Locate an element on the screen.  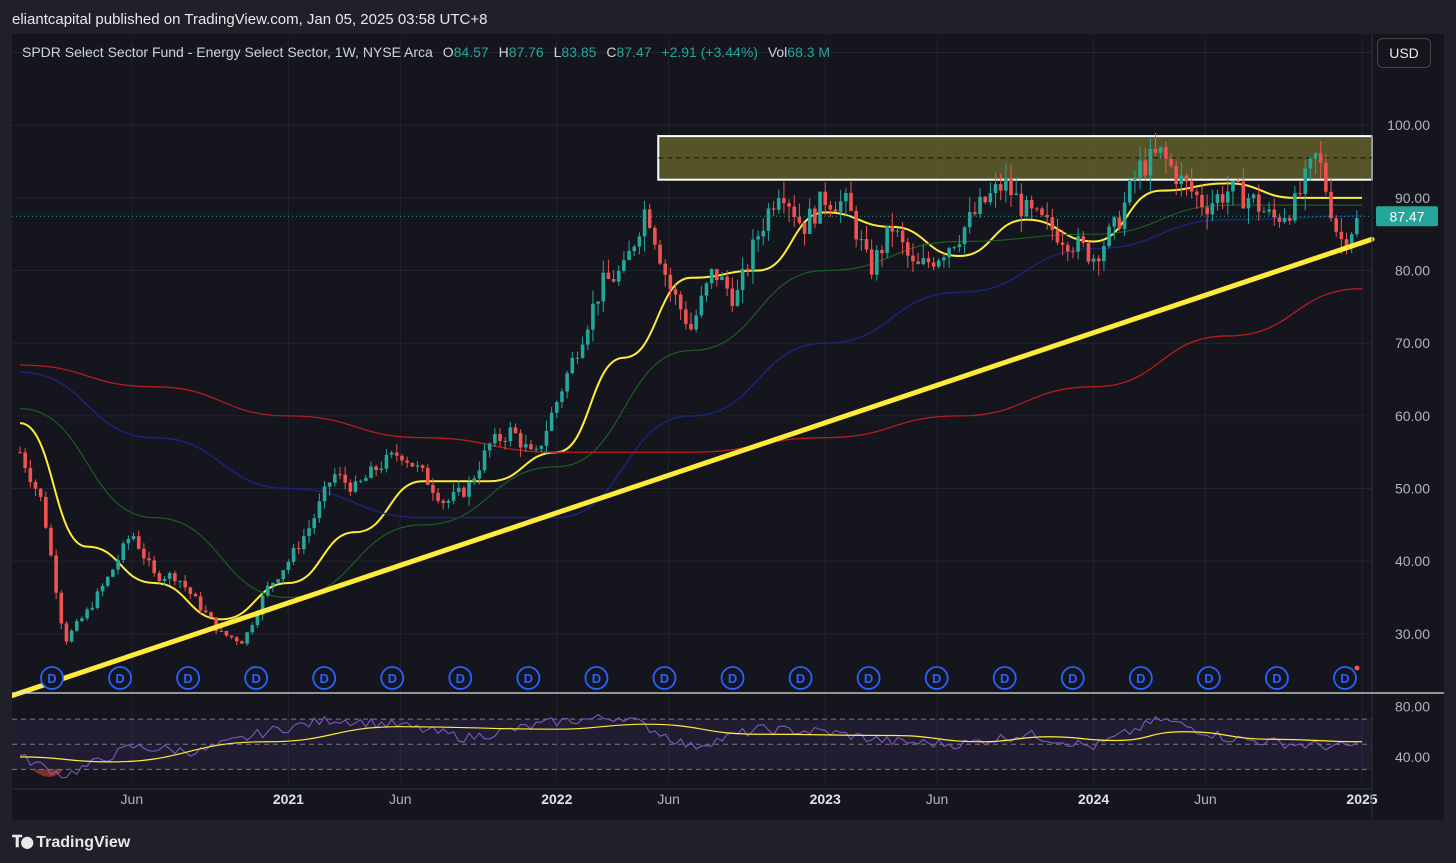
x-tick-label: 2023 is located at coordinates (825, 799).